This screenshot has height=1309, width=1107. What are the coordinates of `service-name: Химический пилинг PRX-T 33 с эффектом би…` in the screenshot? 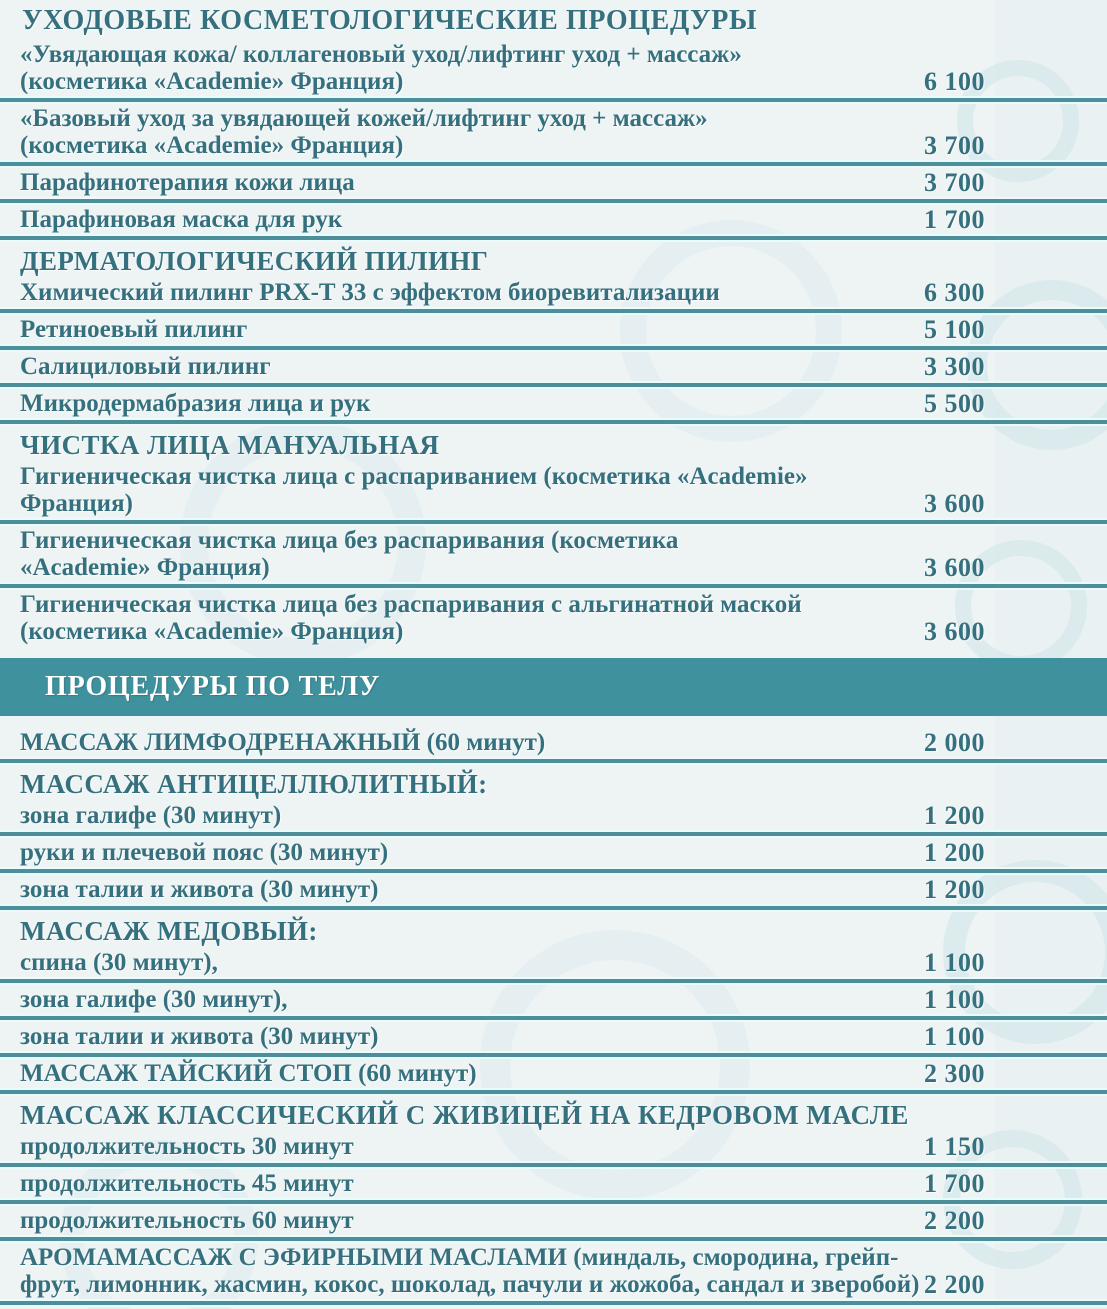 It's located at (370, 292).